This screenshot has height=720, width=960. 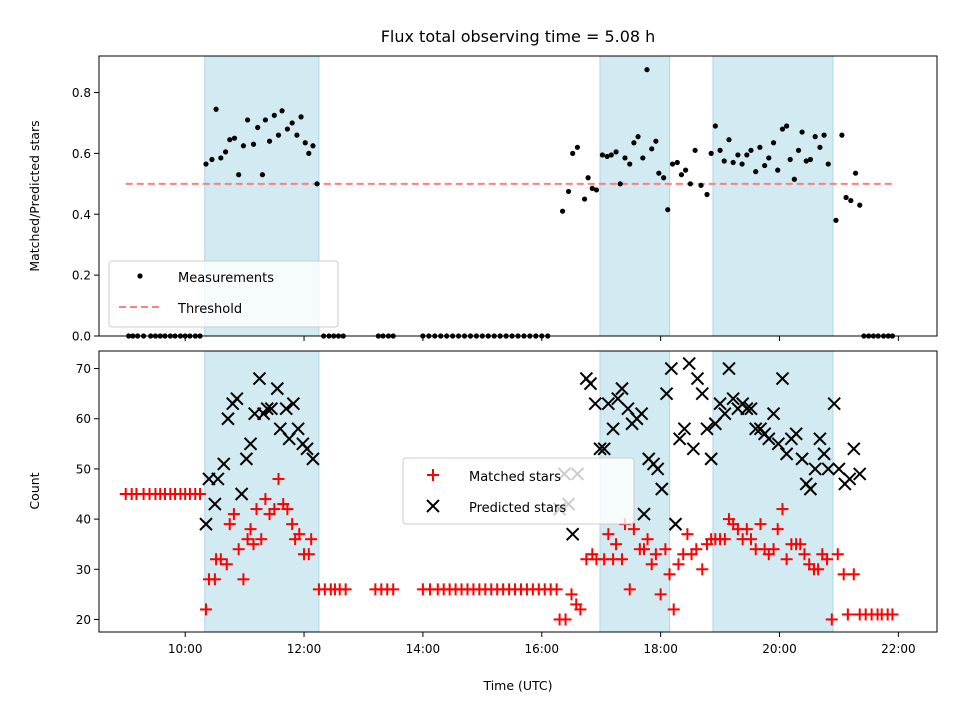 I want to click on bottom-y-axis-label: Count, so click(x=34, y=490).